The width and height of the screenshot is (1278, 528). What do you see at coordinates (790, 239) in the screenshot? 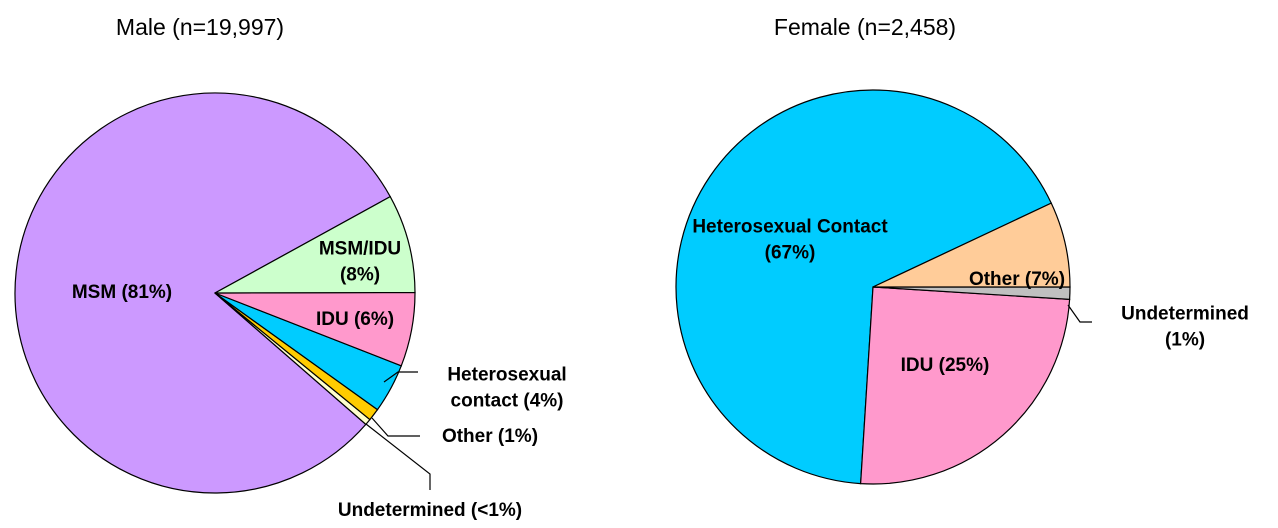
I see `slice-label: Heterosexual Contact (67%)` at bounding box center [790, 239].